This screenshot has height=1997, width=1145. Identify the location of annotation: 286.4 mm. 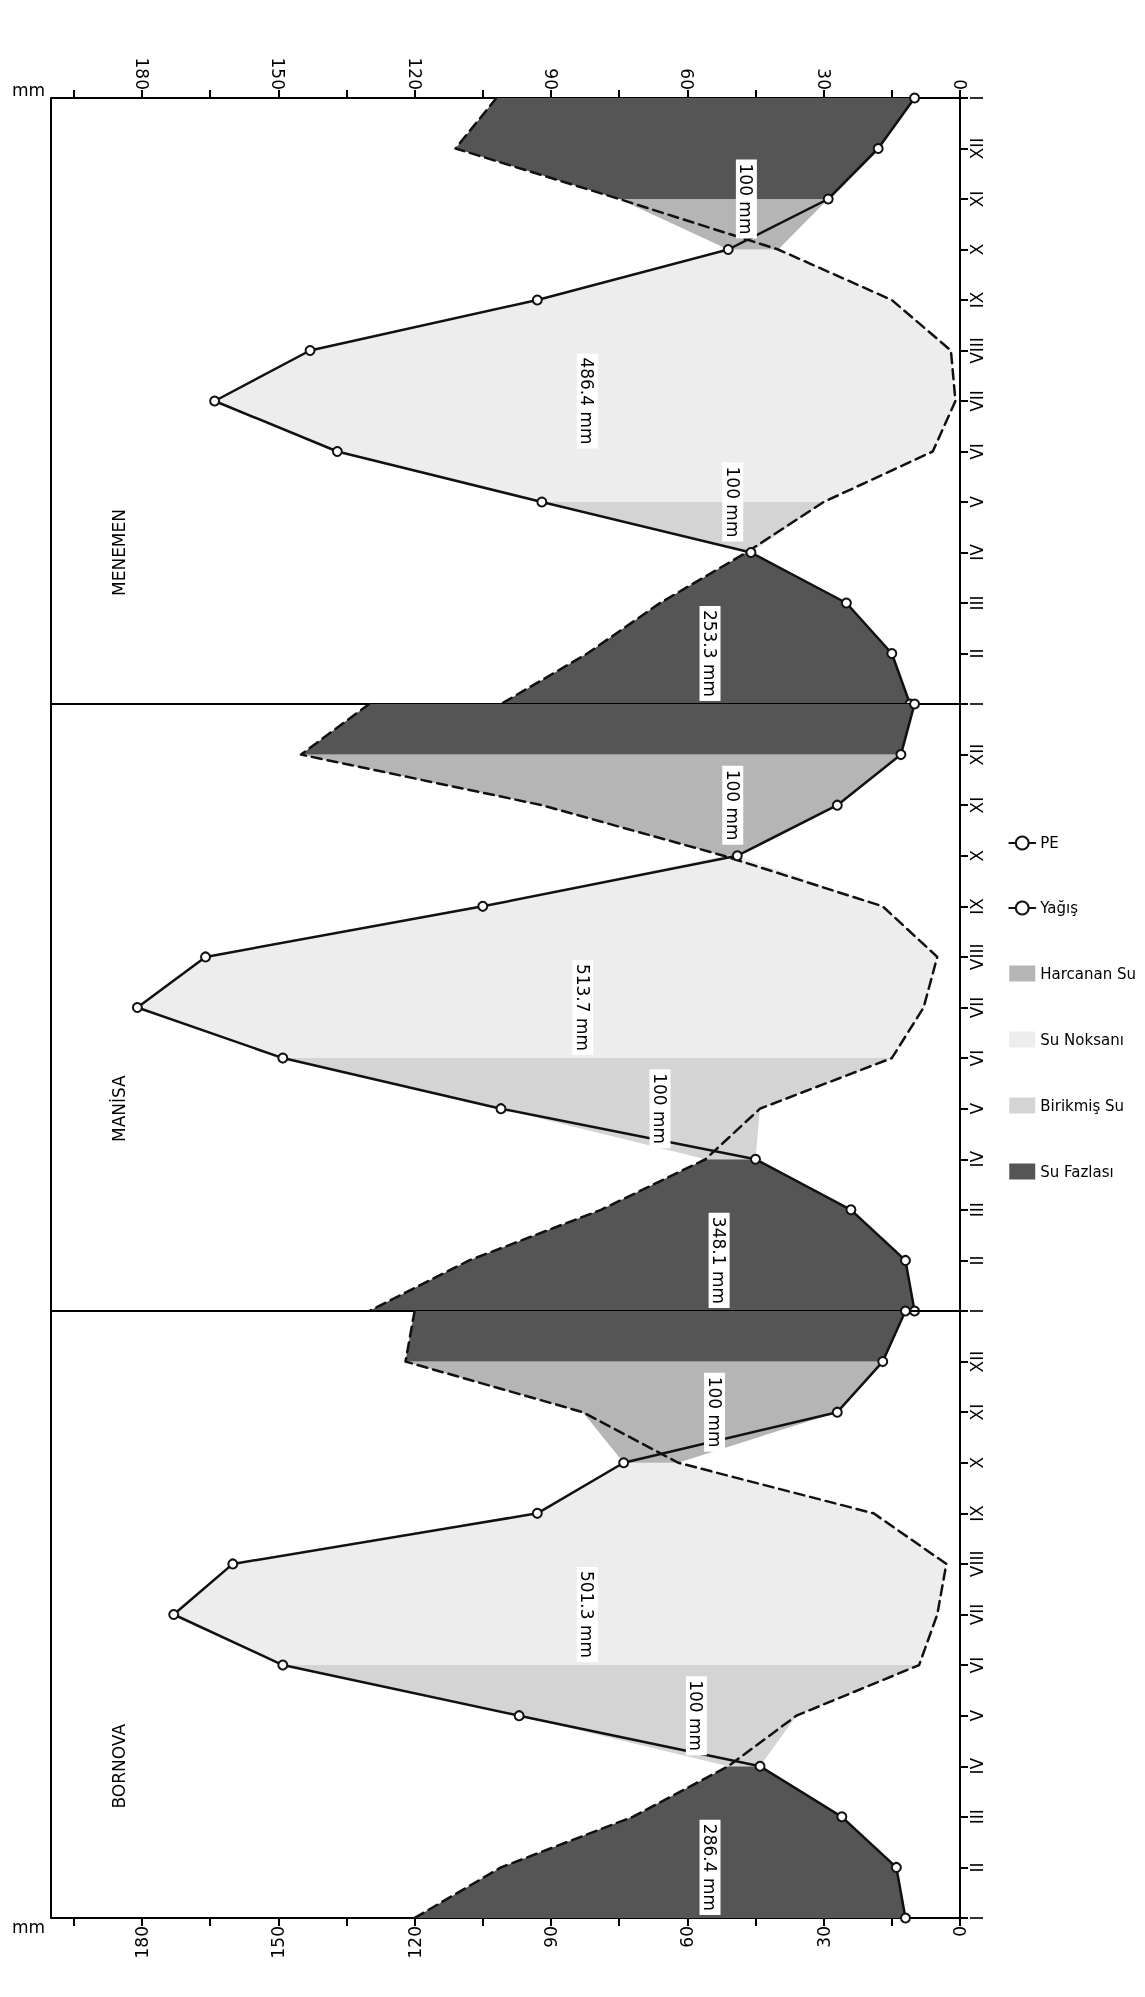
(710, 1867).